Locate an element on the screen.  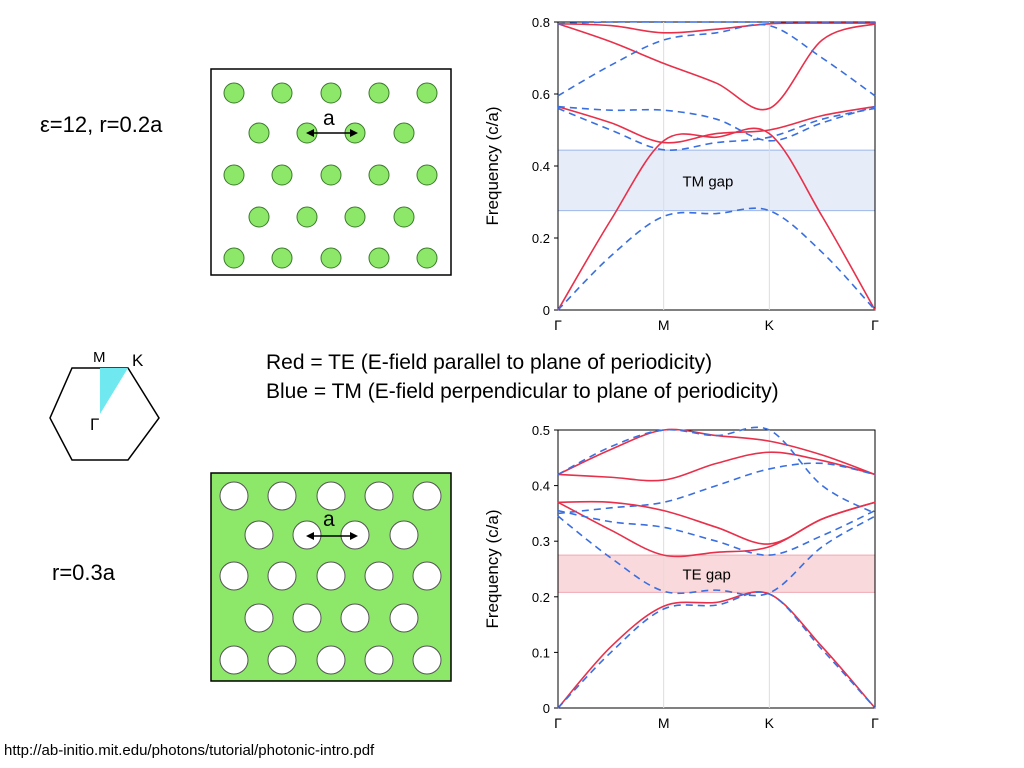
y-tick-label: 0.6 is located at coordinates (541, 94).